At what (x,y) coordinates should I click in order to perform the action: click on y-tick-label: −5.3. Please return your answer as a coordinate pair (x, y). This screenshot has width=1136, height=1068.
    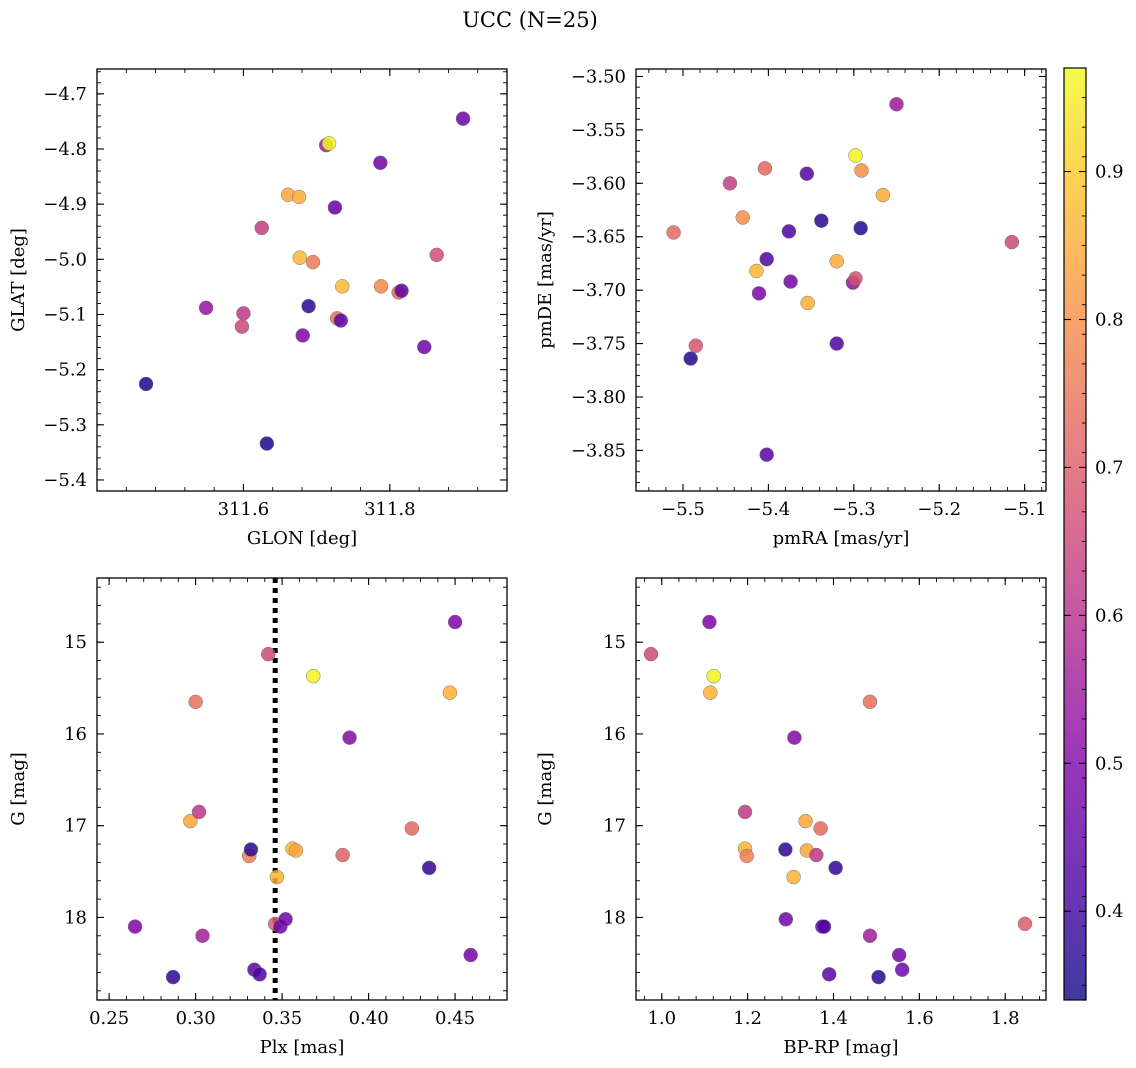
    Looking at the image, I should click on (65, 425).